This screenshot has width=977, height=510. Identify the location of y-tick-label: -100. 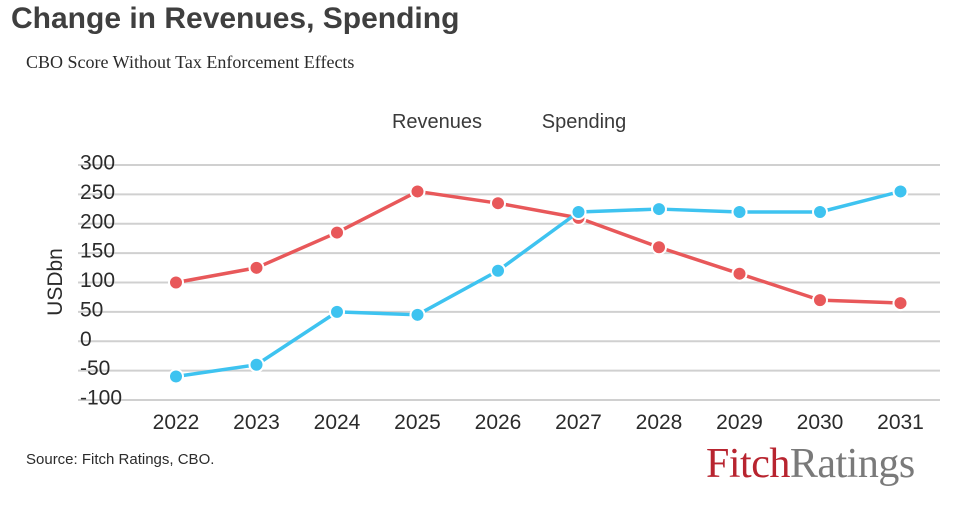
(101, 398).